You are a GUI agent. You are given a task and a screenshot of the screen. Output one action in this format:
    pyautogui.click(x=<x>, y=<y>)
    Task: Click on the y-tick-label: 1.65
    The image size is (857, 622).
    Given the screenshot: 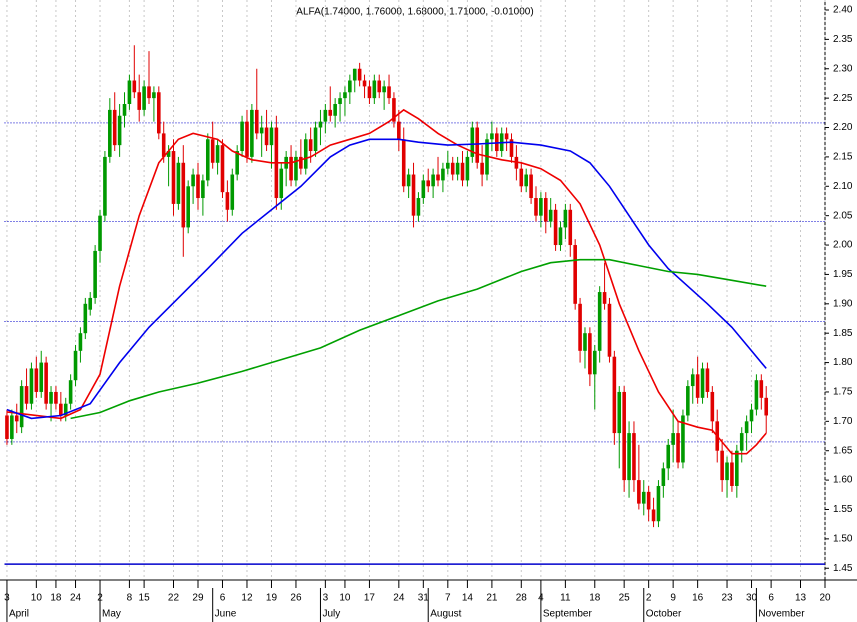 What is the action you would take?
    pyautogui.click(x=843, y=450)
    